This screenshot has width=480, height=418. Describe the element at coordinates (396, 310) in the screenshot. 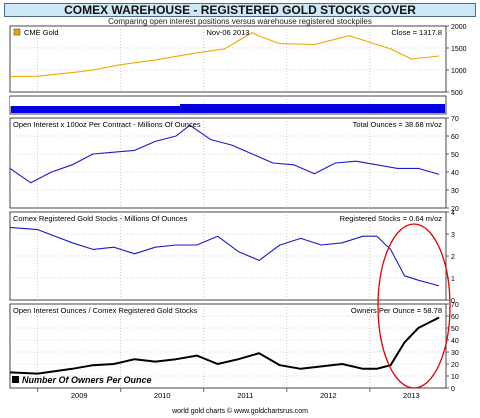

I see `owners-value: Owners Per Ounce = 58.78` at that location.